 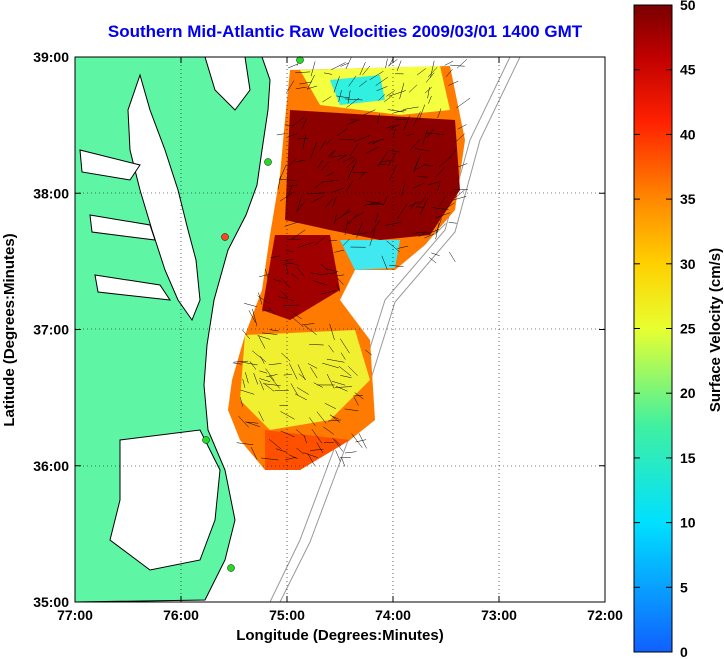 What do you see at coordinates (9, 329) in the screenshot?
I see `y-axis-label: Latitude (Degrees:Minutes)` at bounding box center [9, 329].